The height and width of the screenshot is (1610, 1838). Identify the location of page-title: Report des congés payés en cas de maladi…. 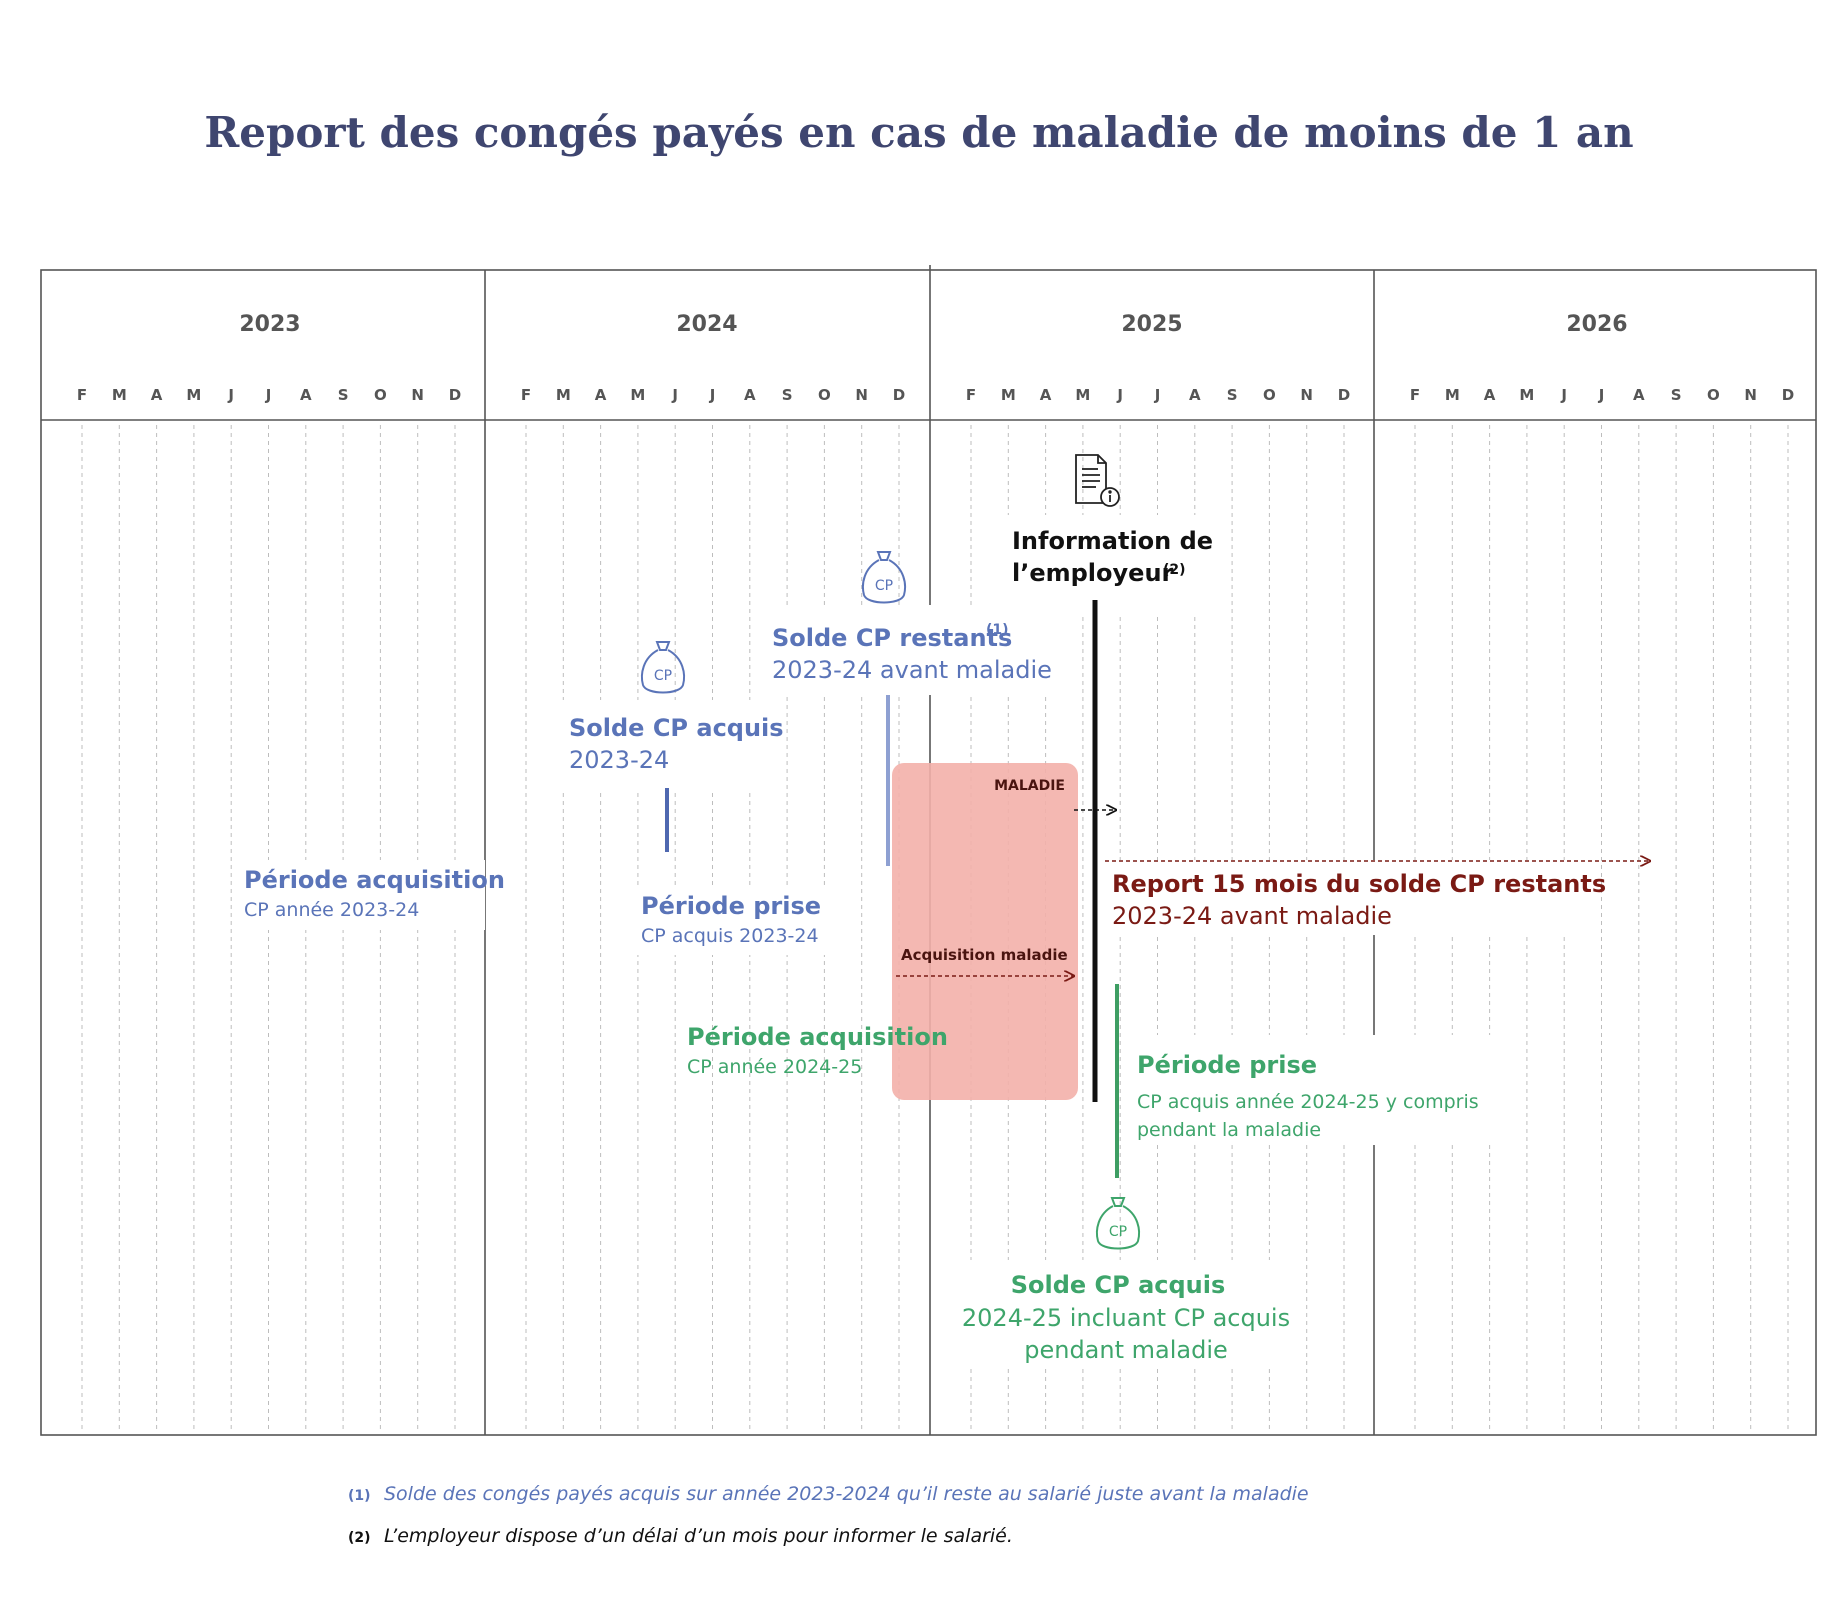
(918, 132).